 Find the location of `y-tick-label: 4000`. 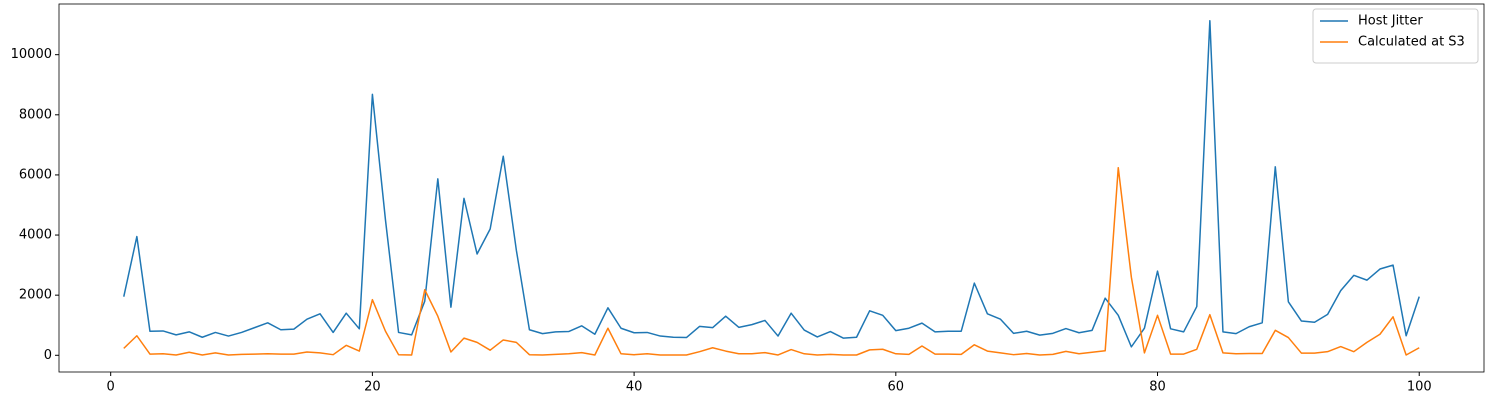

y-tick-label: 4000 is located at coordinates (35, 235).